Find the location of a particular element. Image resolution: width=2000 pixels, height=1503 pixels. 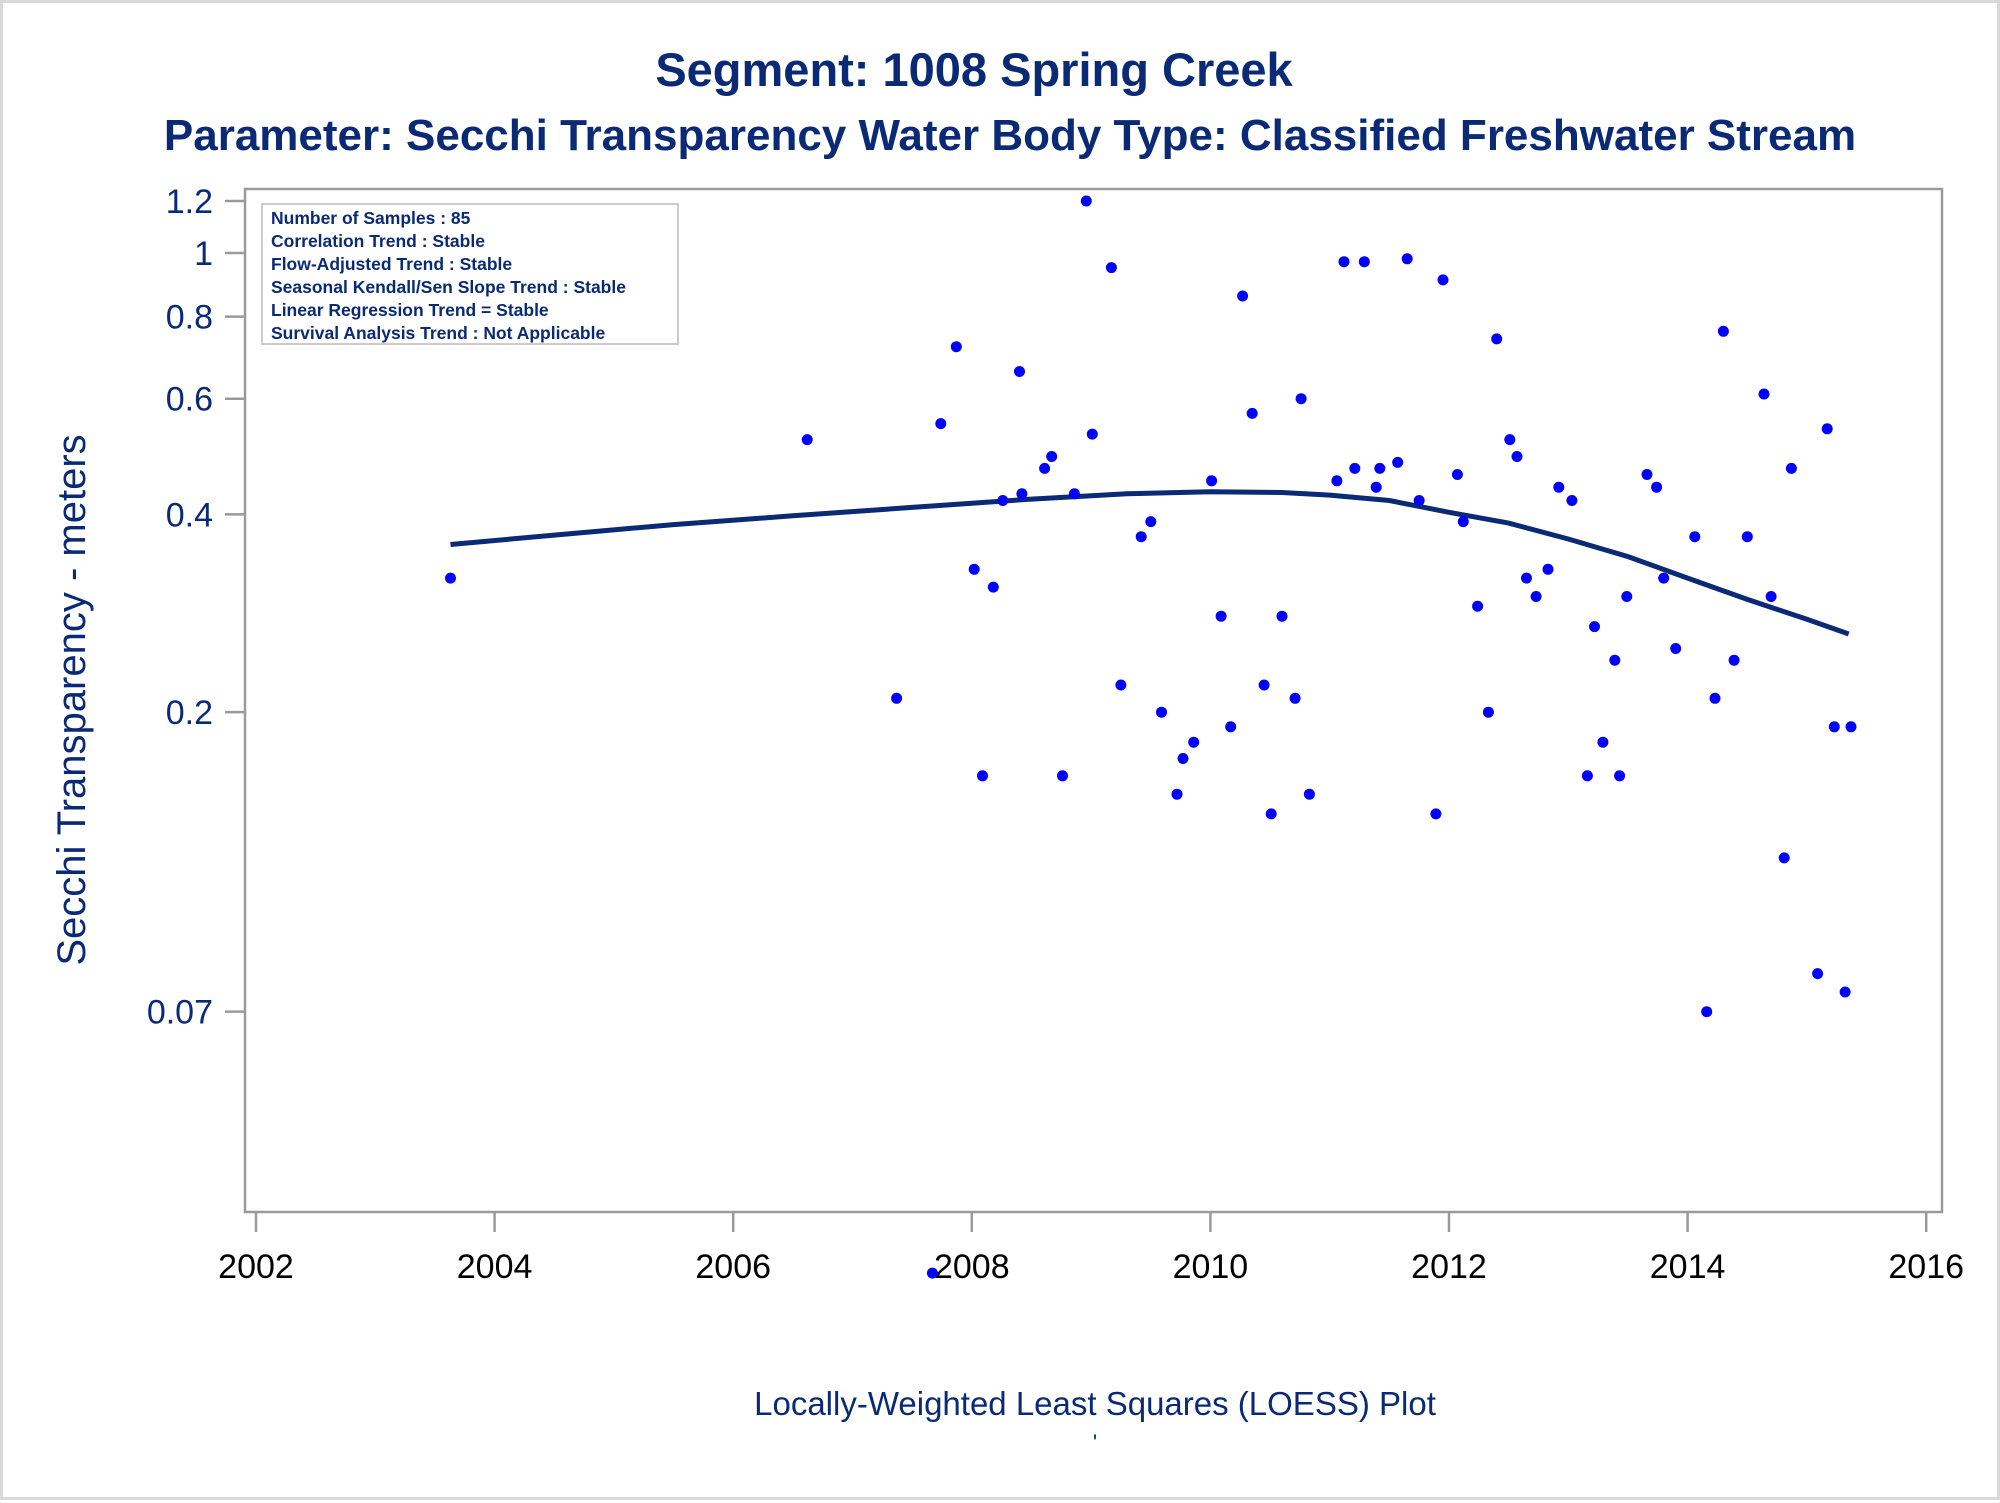

y-tick-label: 1.2 is located at coordinates (189, 202).